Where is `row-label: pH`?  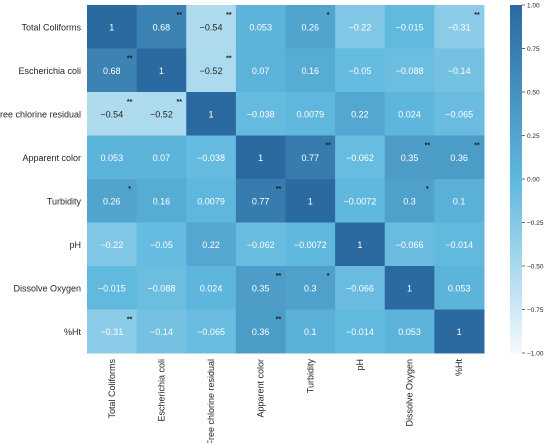
row-label: pH is located at coordinates (75, 245).